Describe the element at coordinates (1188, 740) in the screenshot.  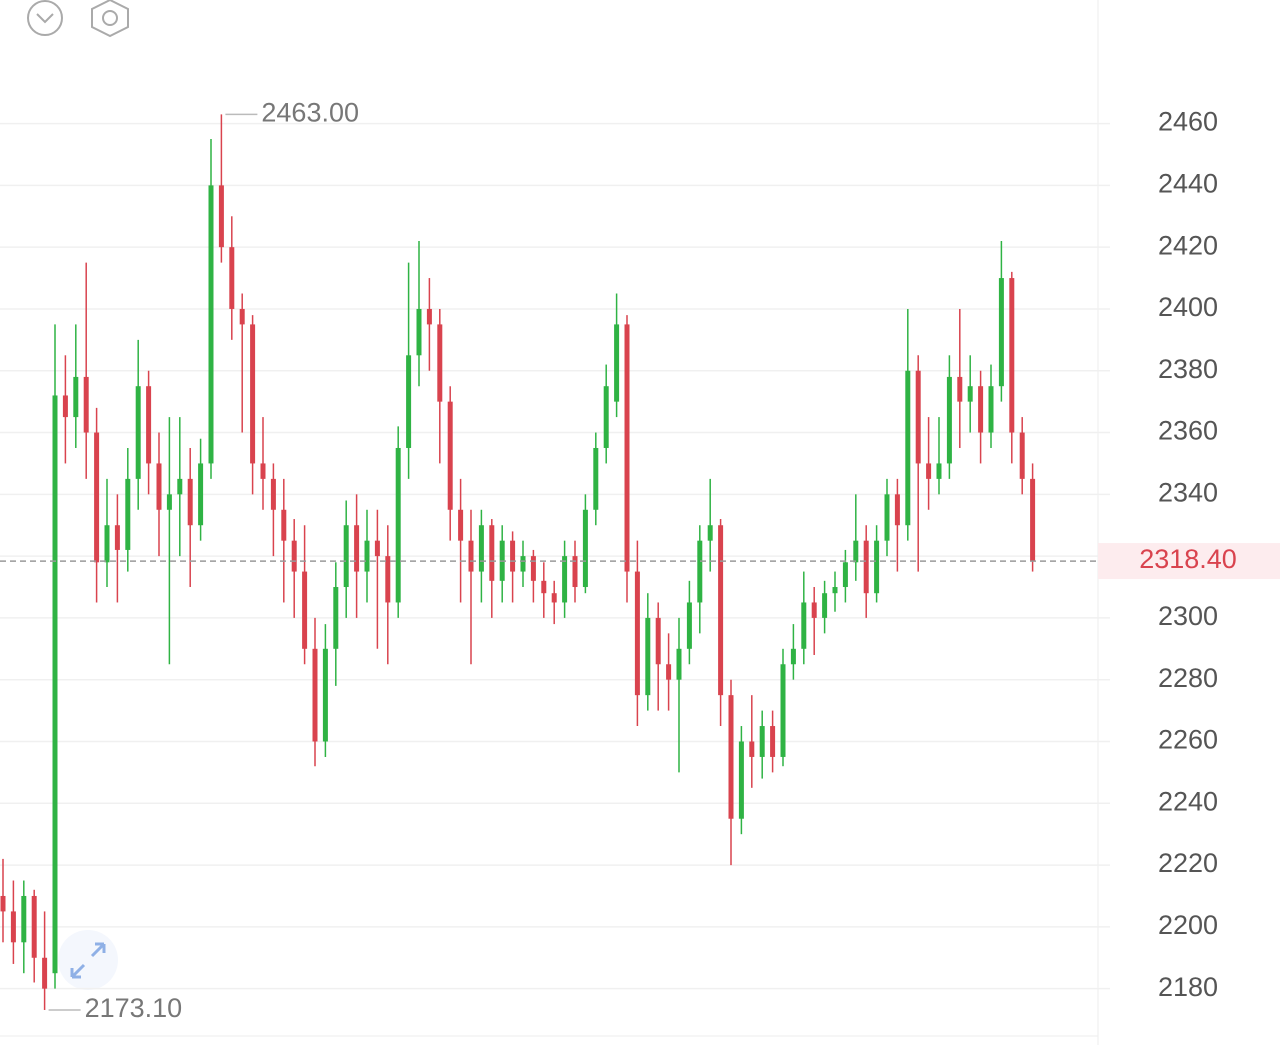
I see `y-tick-label: 2260` at that location.